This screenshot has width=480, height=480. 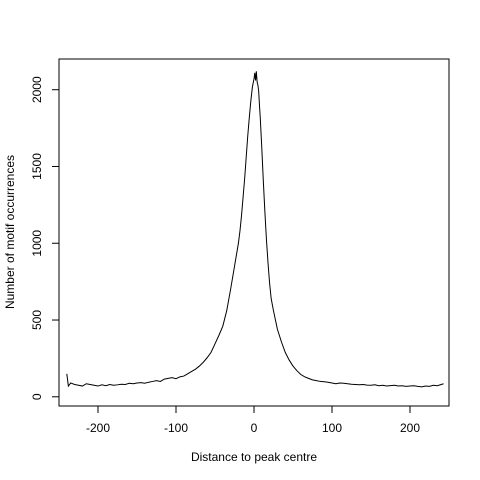 What do you see at coordinates (176, 428) in the screenshot?
I see `x-tick-label: -100` at bounding box center [176, 428].